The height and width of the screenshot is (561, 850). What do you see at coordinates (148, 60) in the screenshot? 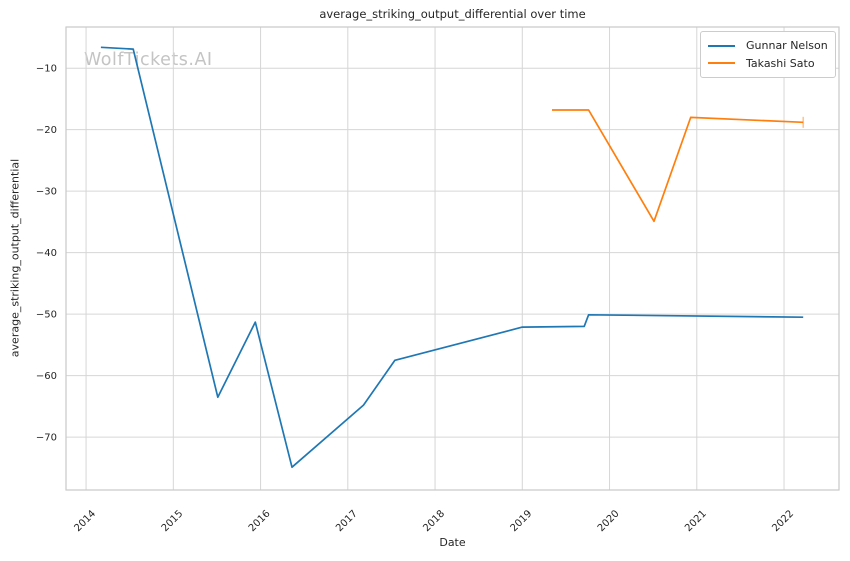
I see `watermark: WolfTickets.AI` at bounding box center [148, 60].